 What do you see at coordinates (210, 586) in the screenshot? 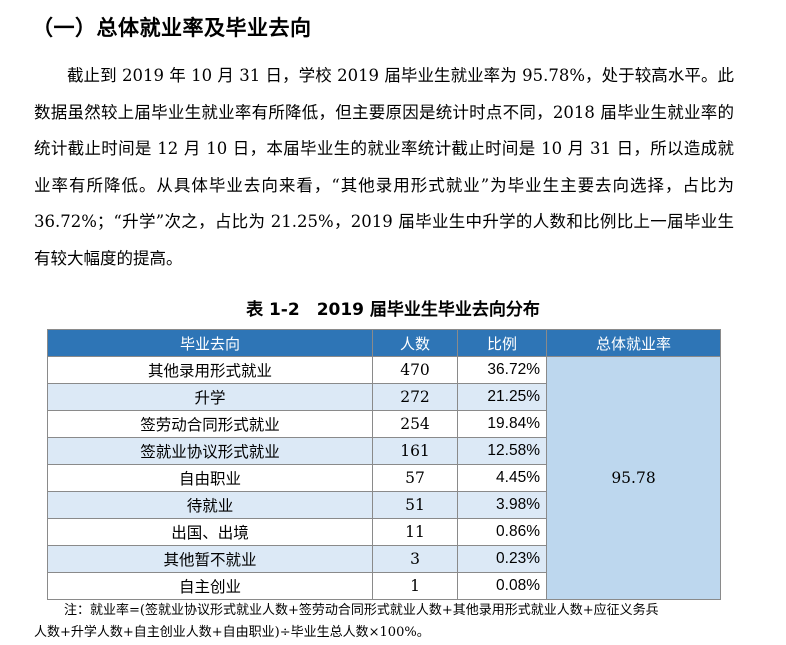
I see `cell-destination: 自主创业` at bounding box center [210, 586].